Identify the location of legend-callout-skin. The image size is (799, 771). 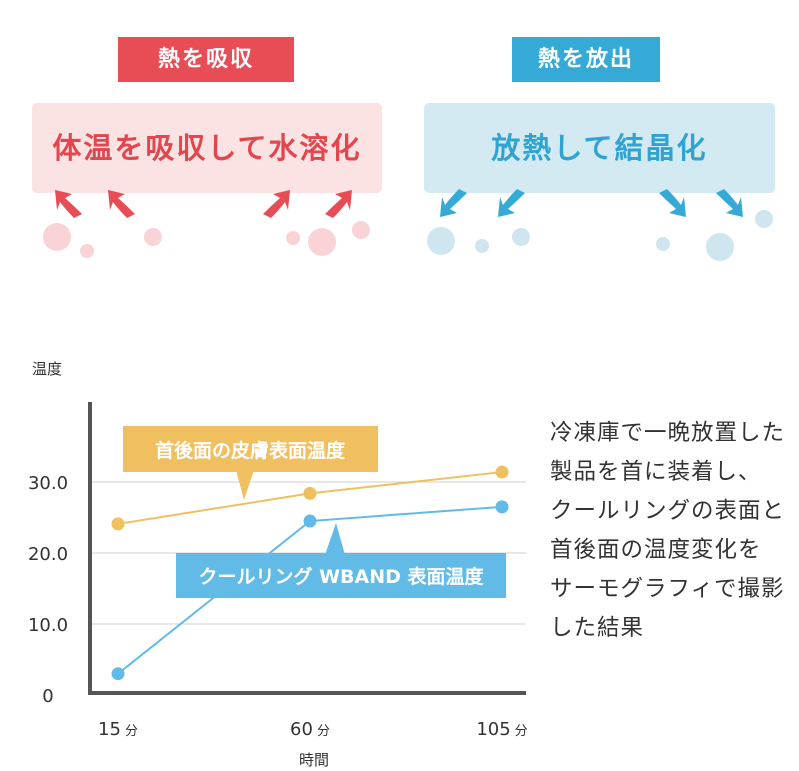
(250, 449).